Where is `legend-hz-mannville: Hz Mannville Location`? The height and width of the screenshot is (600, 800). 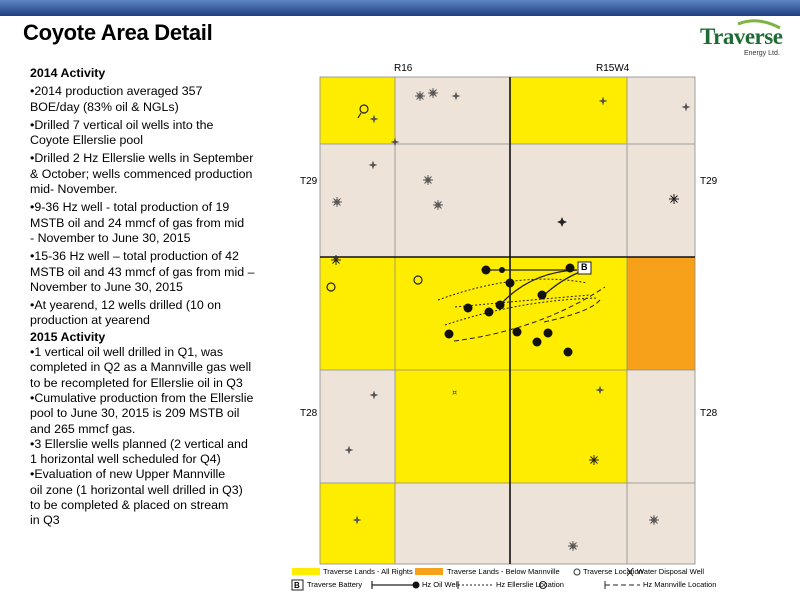
legend-hz-mannville: Hz Mannville Location is located at coordinates (680, 584).